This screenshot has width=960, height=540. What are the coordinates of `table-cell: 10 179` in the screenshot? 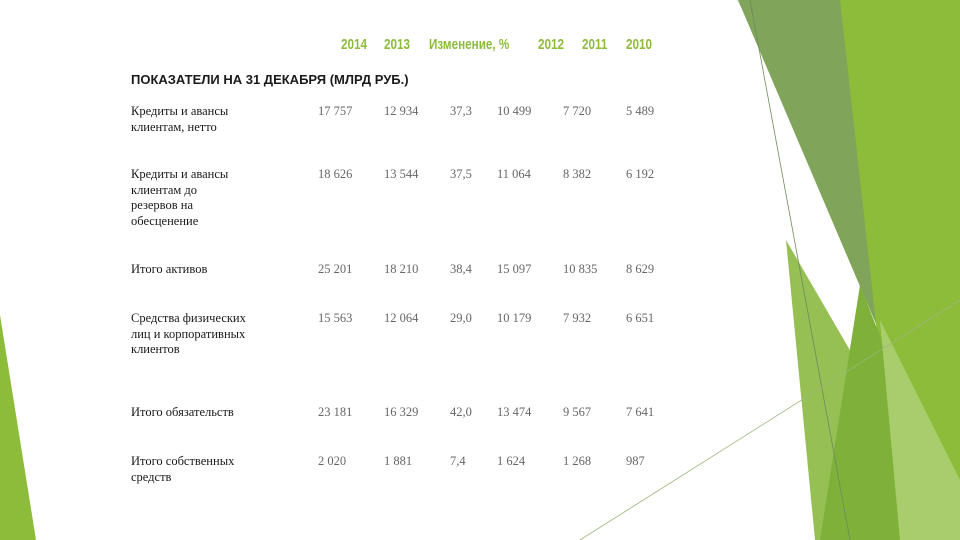 It's located at (514, 318).